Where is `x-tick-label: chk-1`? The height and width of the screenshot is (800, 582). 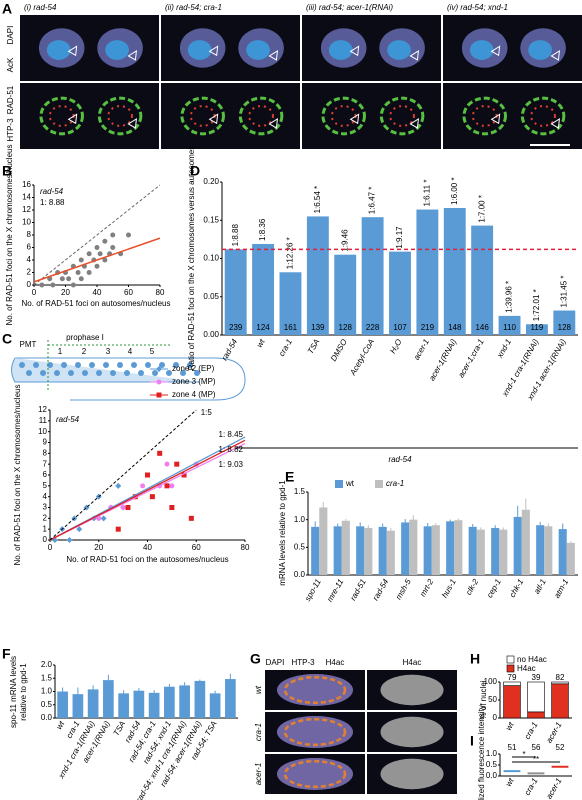 x-tick-label: chk-1 is located at coordinates (517, 588).